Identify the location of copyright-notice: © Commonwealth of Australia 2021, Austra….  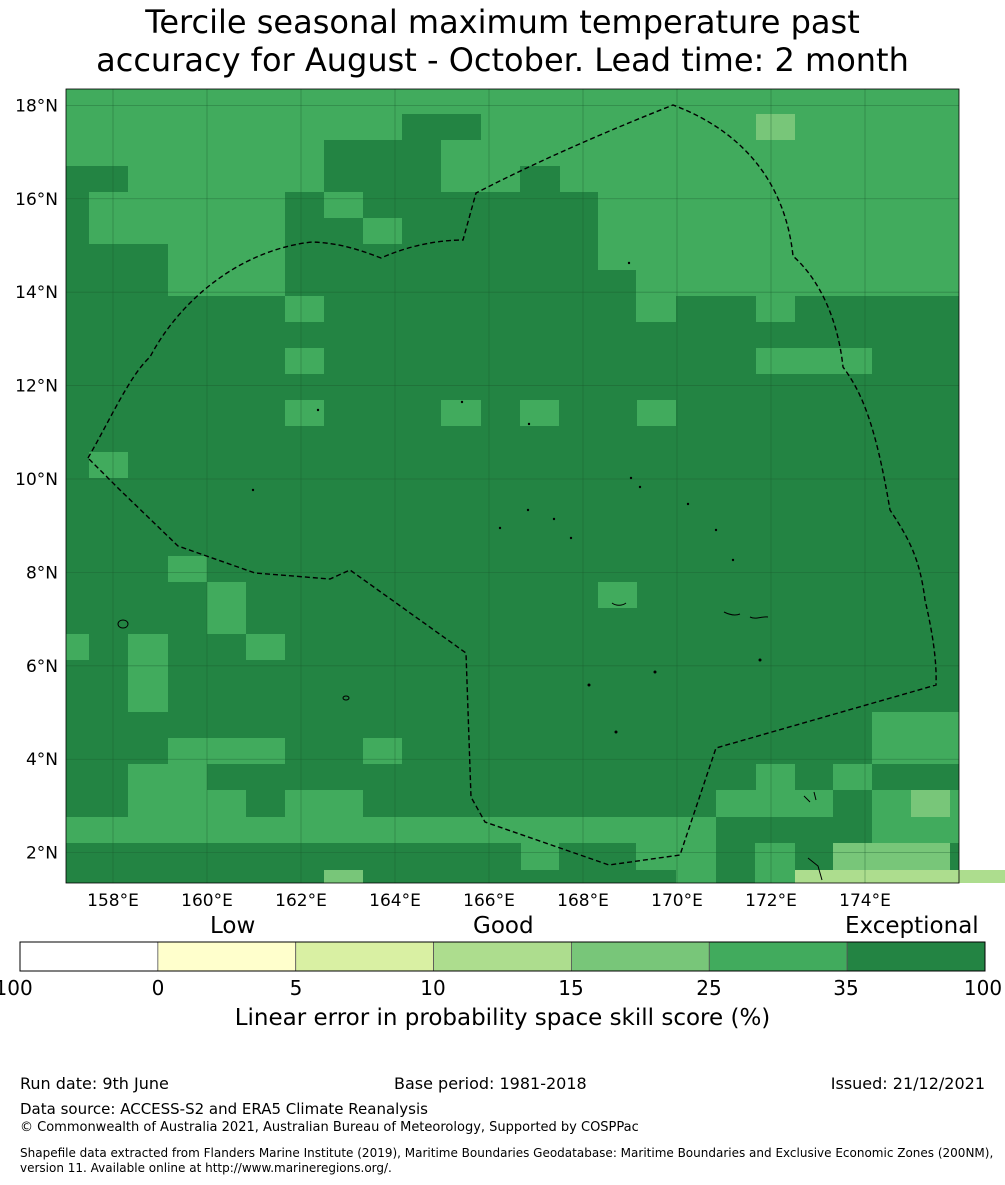
(329, 1127).